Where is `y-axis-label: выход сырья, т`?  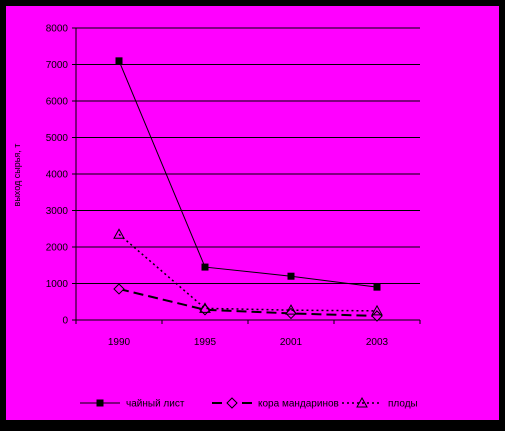
y-axis-label: выход сырья, т is located at coordinates (17, 175).